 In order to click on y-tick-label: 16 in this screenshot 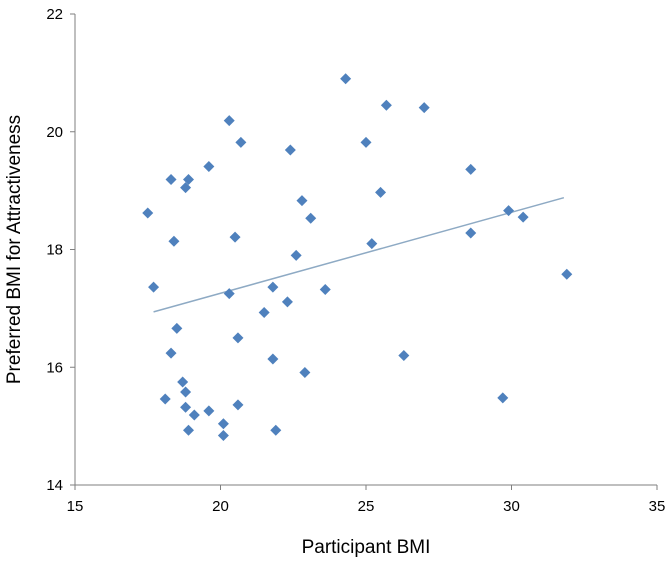, I will do `click(54, 367)`.